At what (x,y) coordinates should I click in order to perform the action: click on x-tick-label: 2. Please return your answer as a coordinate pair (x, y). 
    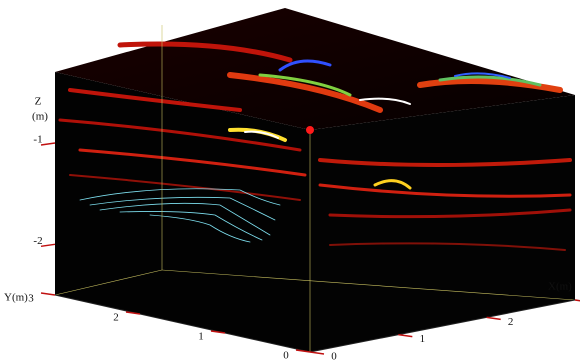
    Looking at the image, I should click on (511, 322).